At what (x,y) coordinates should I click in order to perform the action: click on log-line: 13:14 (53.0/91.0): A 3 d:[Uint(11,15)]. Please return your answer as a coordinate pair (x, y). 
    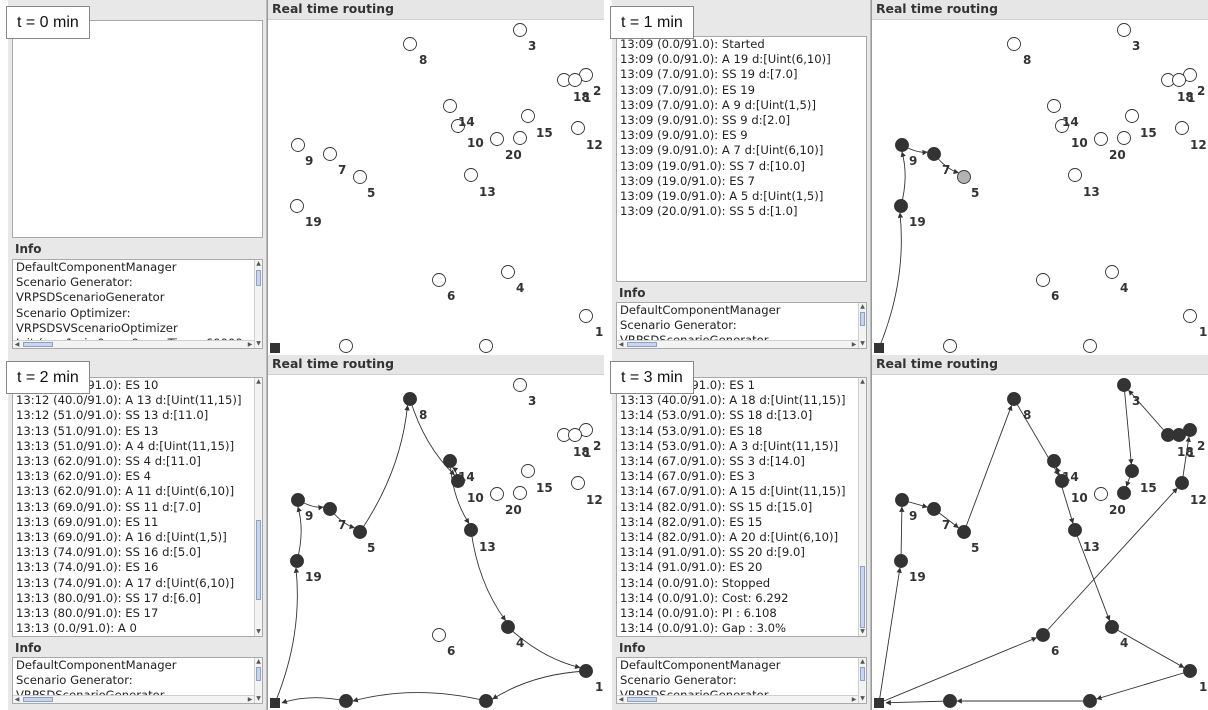
    Looking at the image, I should click on (729, 445).